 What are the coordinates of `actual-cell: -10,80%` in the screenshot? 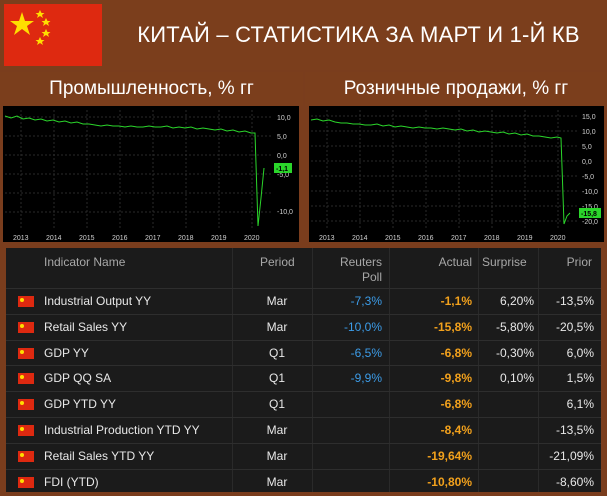 It's located at (449, 481).